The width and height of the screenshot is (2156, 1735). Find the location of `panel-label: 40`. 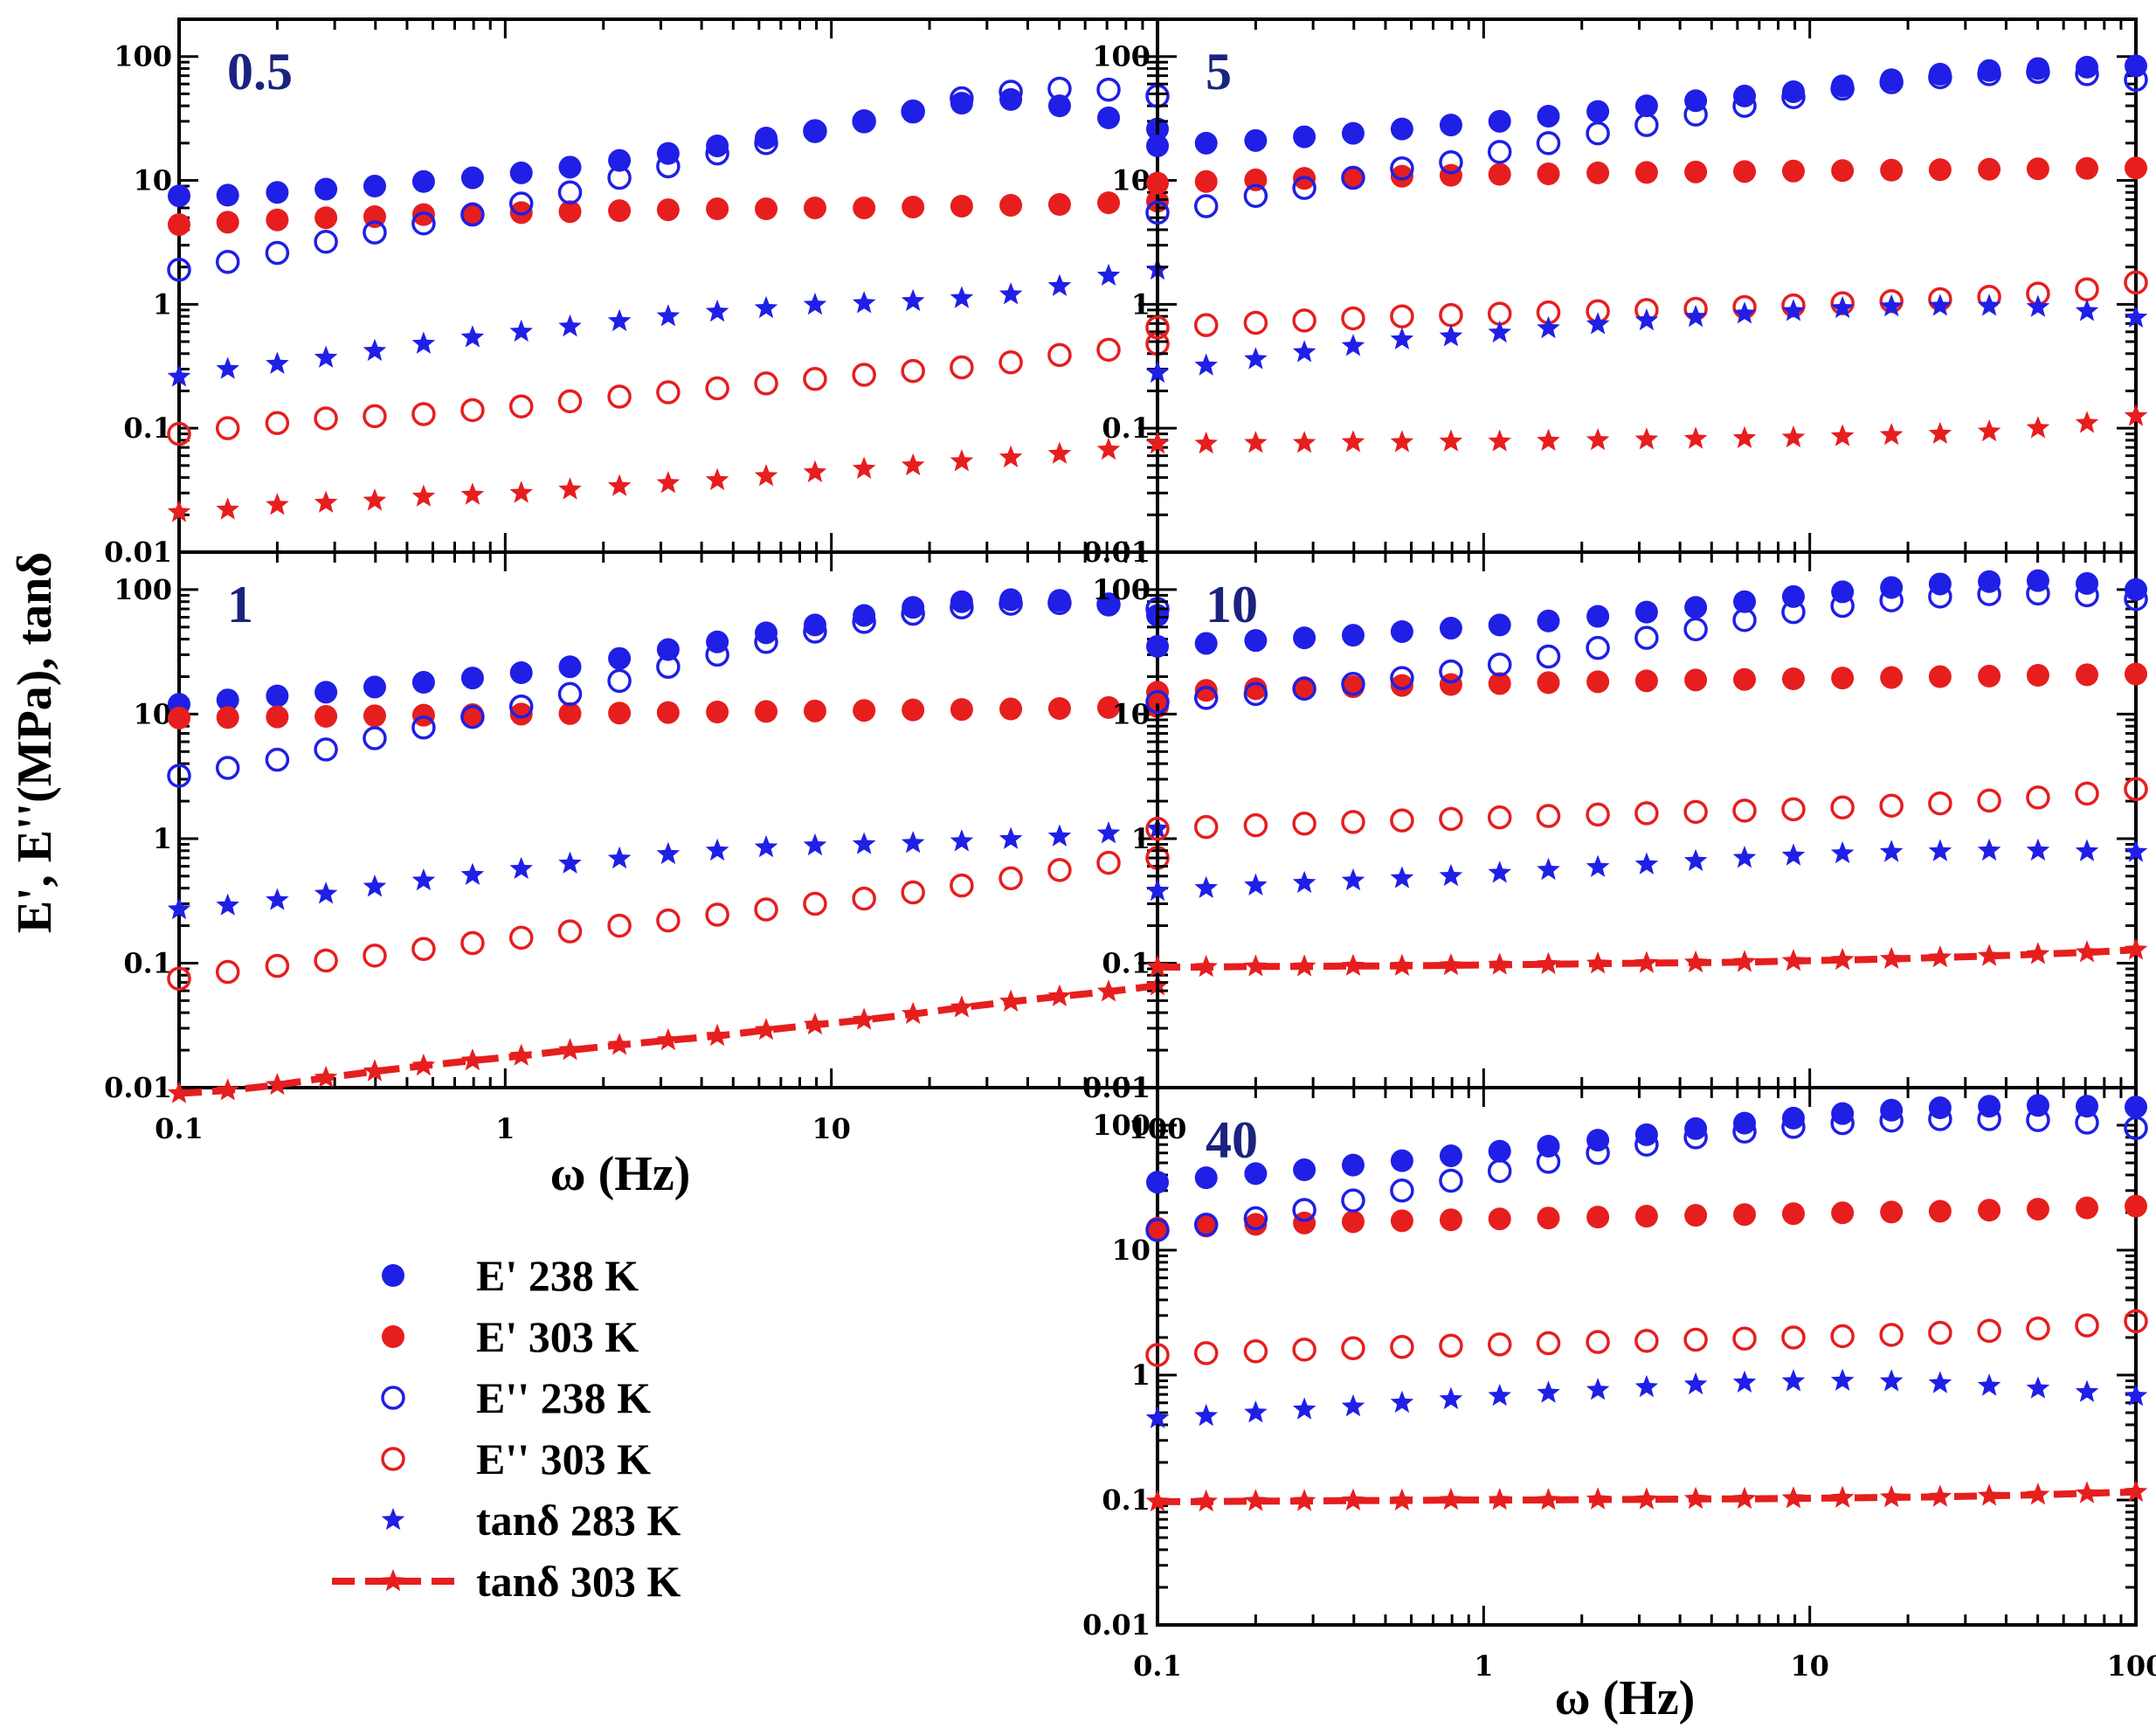

panel-label: 40 is located at coordinates (1232, 1140).